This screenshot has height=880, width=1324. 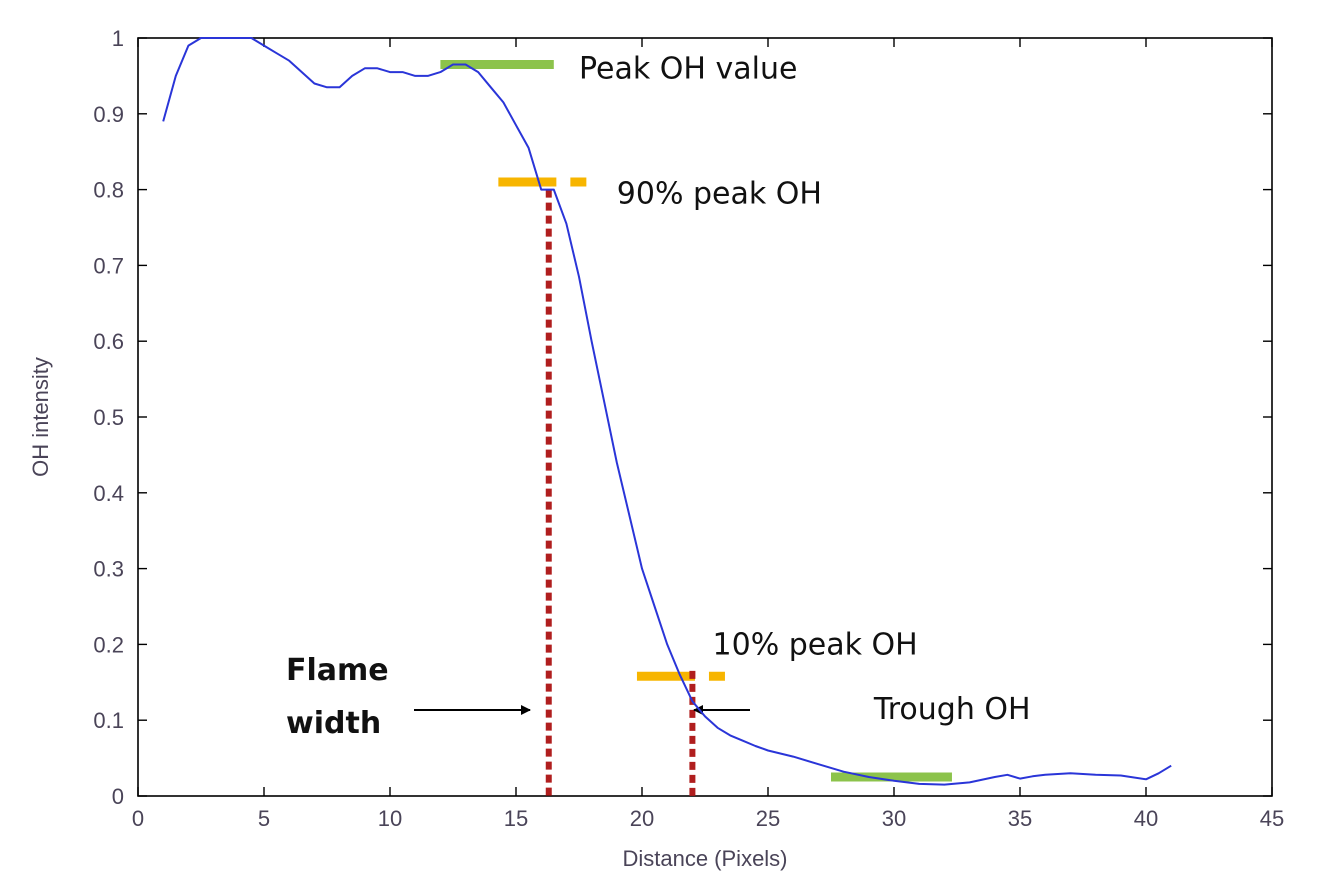 I want to click on y-tick-label: 0.3, so click(x=108, y=569).